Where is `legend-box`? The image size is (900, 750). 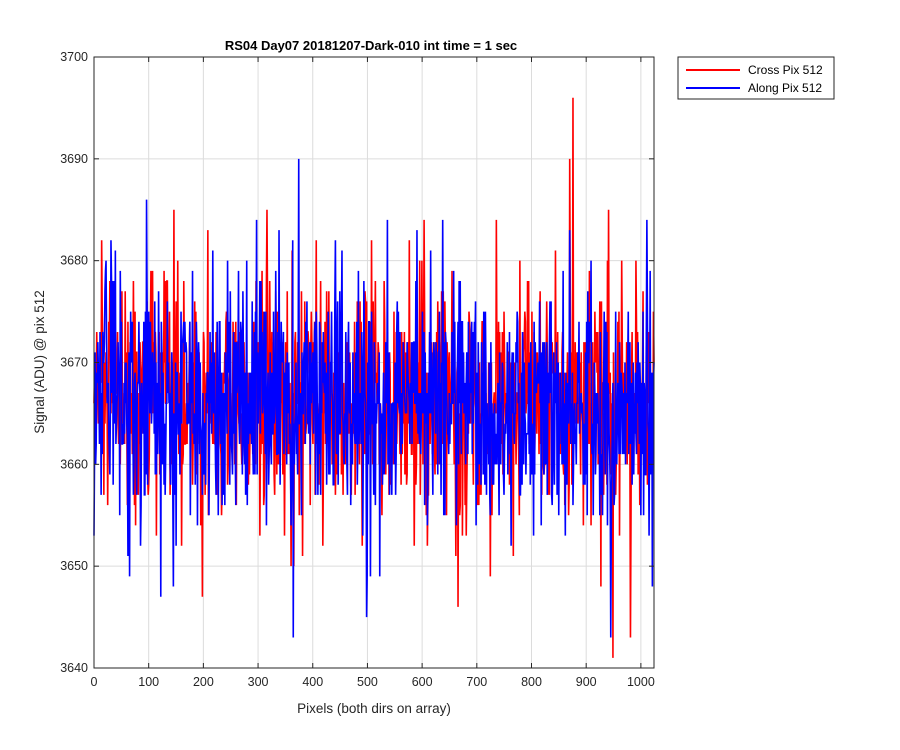
legend-box is located at coordinates (756, 78).